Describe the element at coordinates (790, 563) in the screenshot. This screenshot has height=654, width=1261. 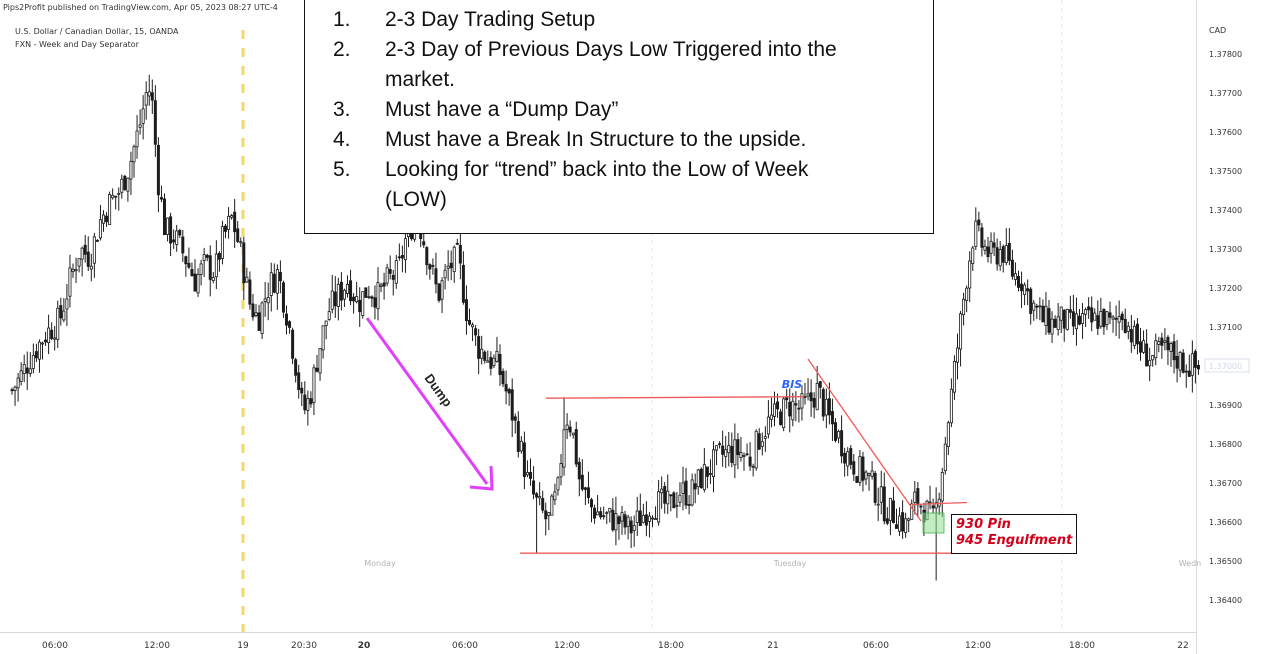
I see `day-label: Tuesday` at that location.